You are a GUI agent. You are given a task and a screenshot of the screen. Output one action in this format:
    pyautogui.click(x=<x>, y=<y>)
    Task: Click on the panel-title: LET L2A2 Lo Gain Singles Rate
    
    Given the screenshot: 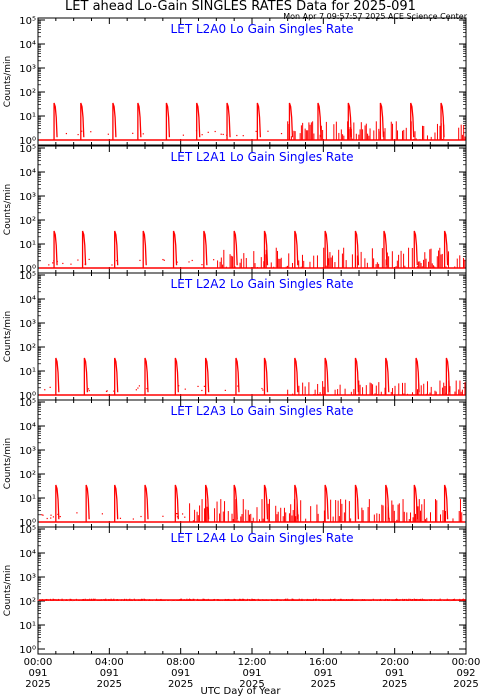 What is the action you would take?
    pyautogui.click(x=262, y=284)
    